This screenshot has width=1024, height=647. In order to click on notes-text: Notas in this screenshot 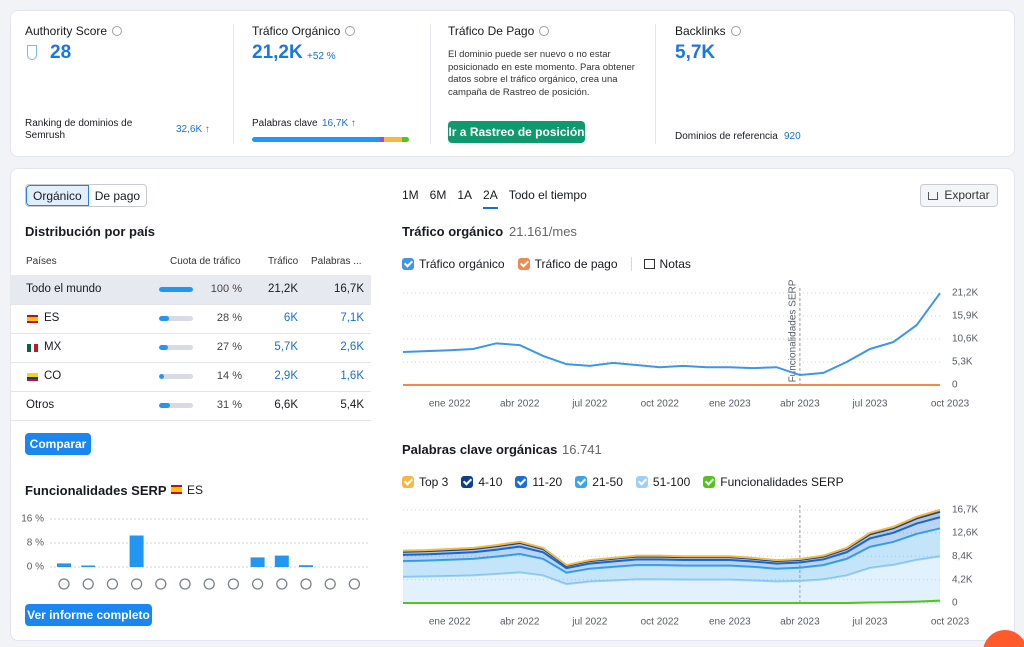, I will do `click(675, 264)`.